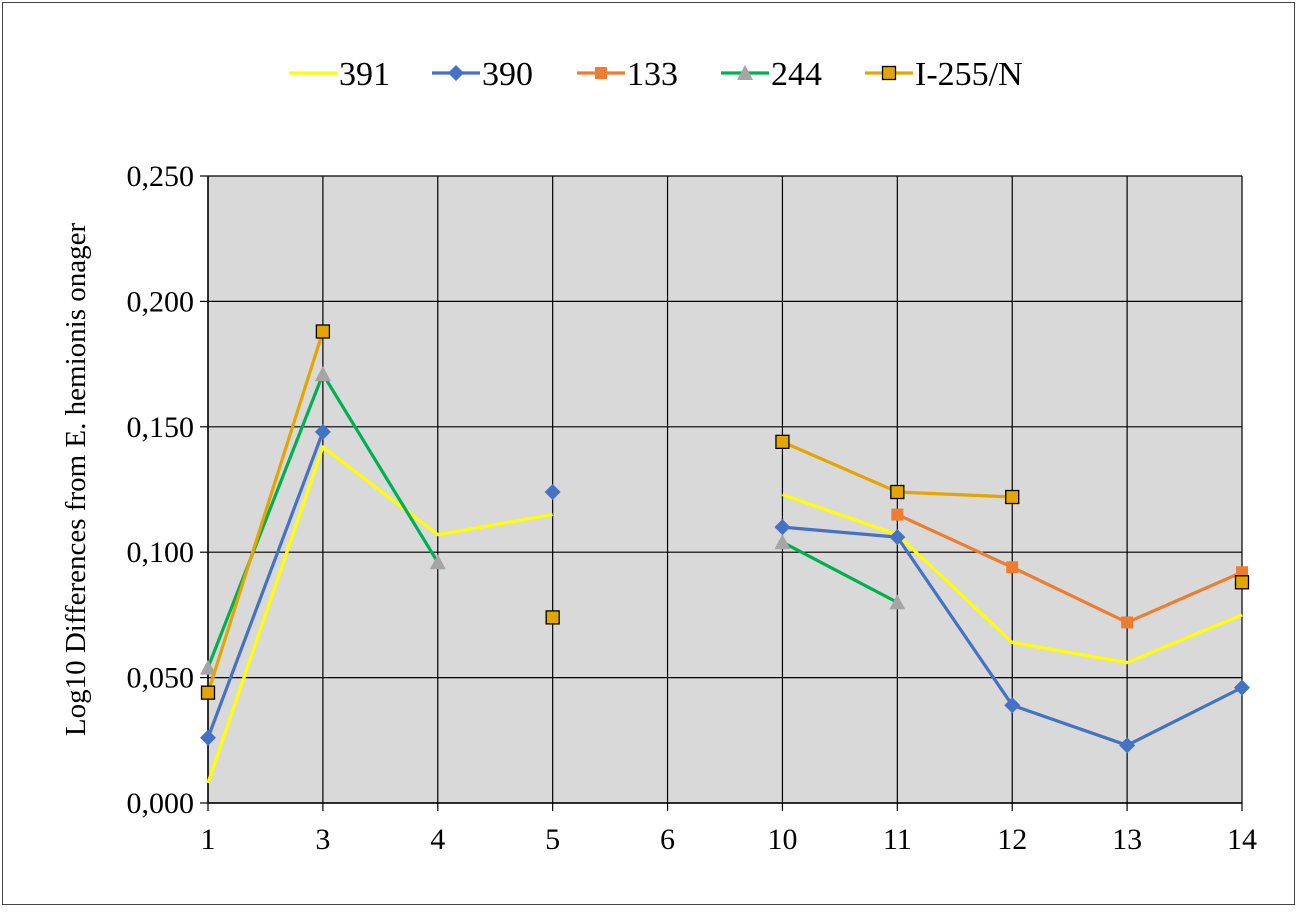 The width and height of the screenshot is (1299, 912). I want to click on legend-label: 390, so click(507, 74).